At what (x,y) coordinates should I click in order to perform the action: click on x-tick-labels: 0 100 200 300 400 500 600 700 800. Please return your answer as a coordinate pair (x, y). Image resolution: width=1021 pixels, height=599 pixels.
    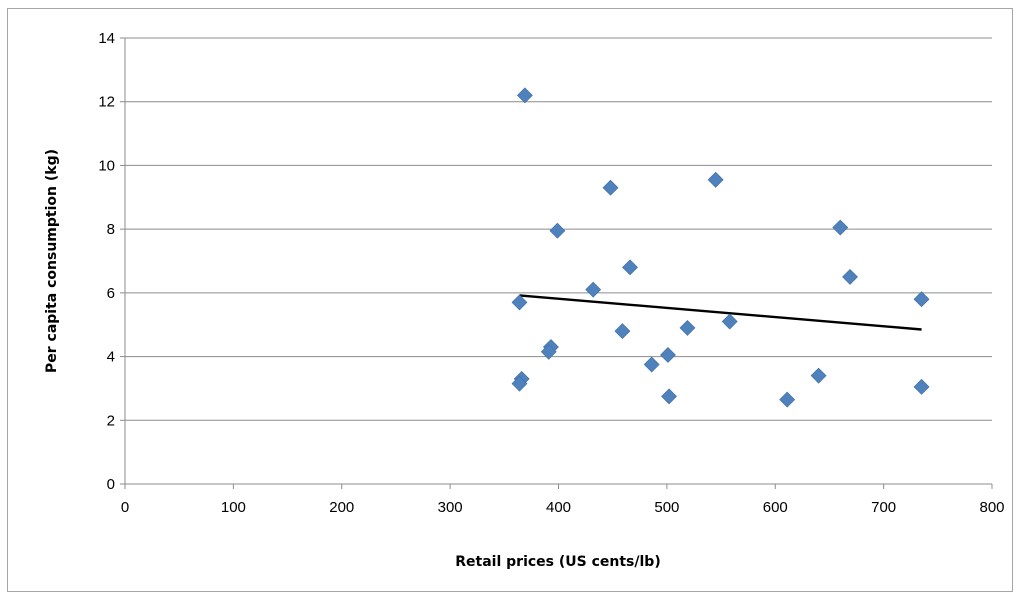
    Looking at the image, I should click on (563, 507).